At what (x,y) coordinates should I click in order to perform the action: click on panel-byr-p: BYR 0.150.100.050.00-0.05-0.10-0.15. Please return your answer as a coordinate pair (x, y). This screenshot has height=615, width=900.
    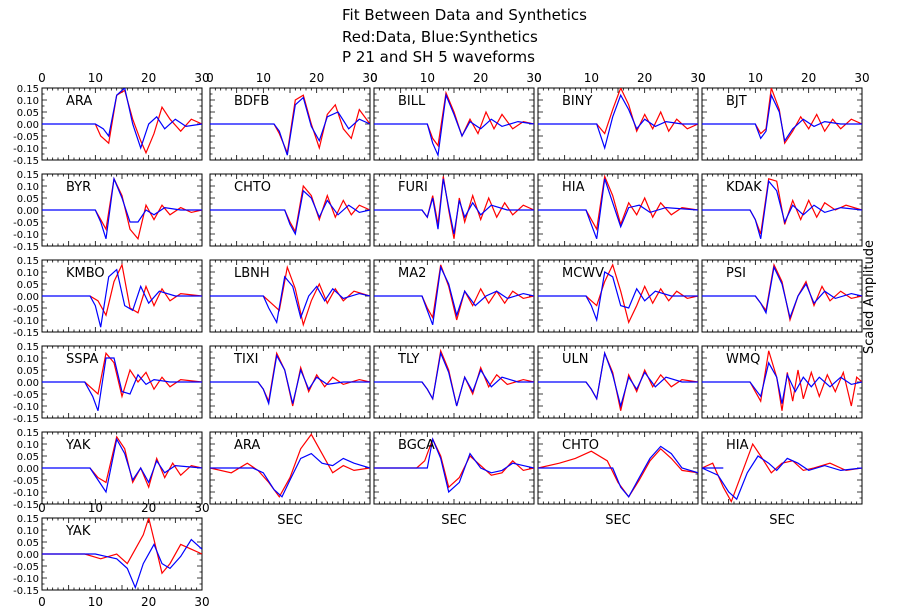
    Looking at the image, I should click on (108, 211).